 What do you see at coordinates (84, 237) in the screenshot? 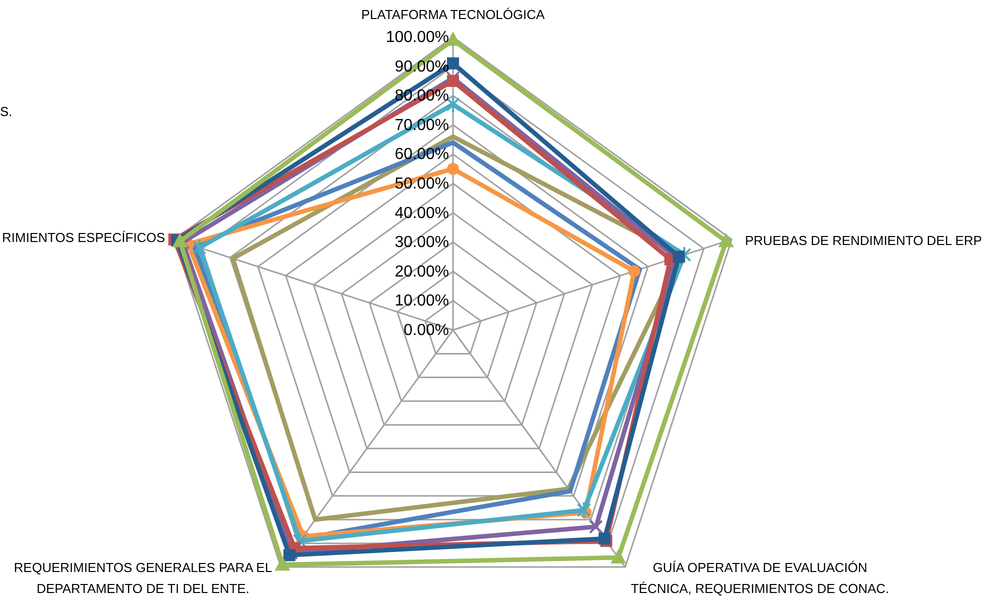
I see `spoke-label: RIMIENTOS ESPECÍFICOS` at bounding box center [84, 237].